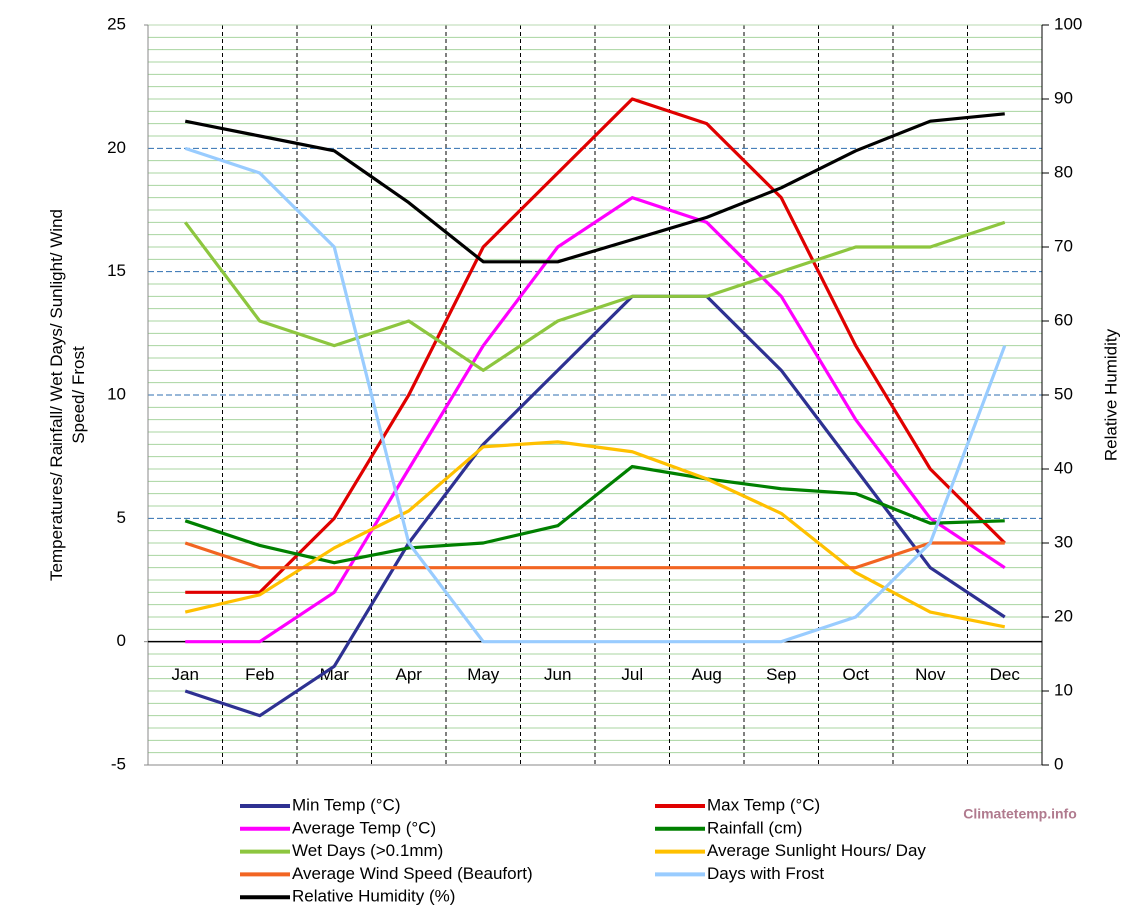  I want to click on y2-tick-label: 90, so click(1063, 97).